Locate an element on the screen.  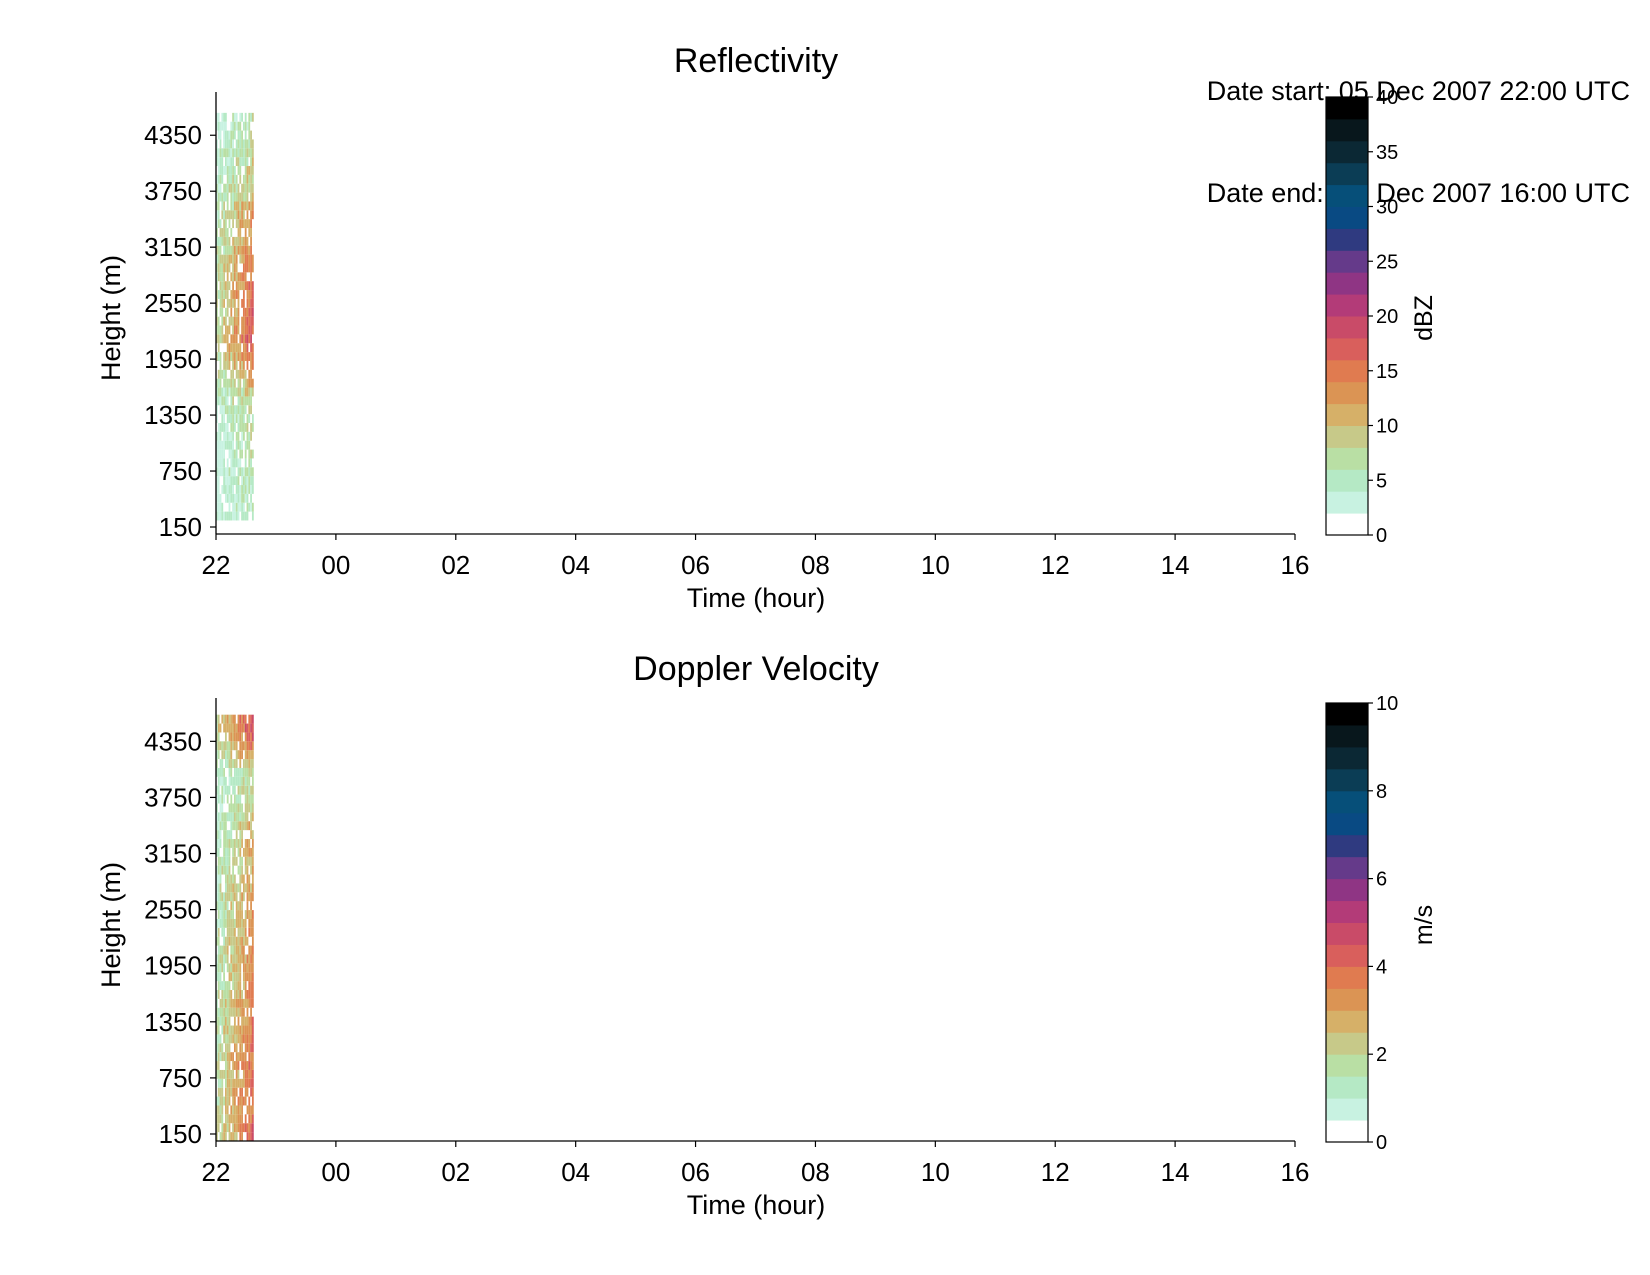
doppler-colorbar-label: m/s is located at coordinates (1424, 925).